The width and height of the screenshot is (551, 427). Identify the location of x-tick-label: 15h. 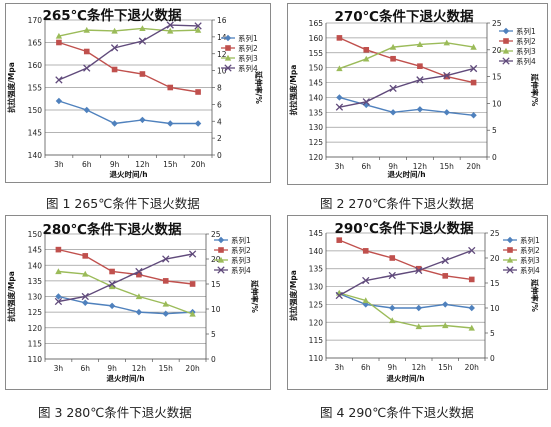
(170, 164).